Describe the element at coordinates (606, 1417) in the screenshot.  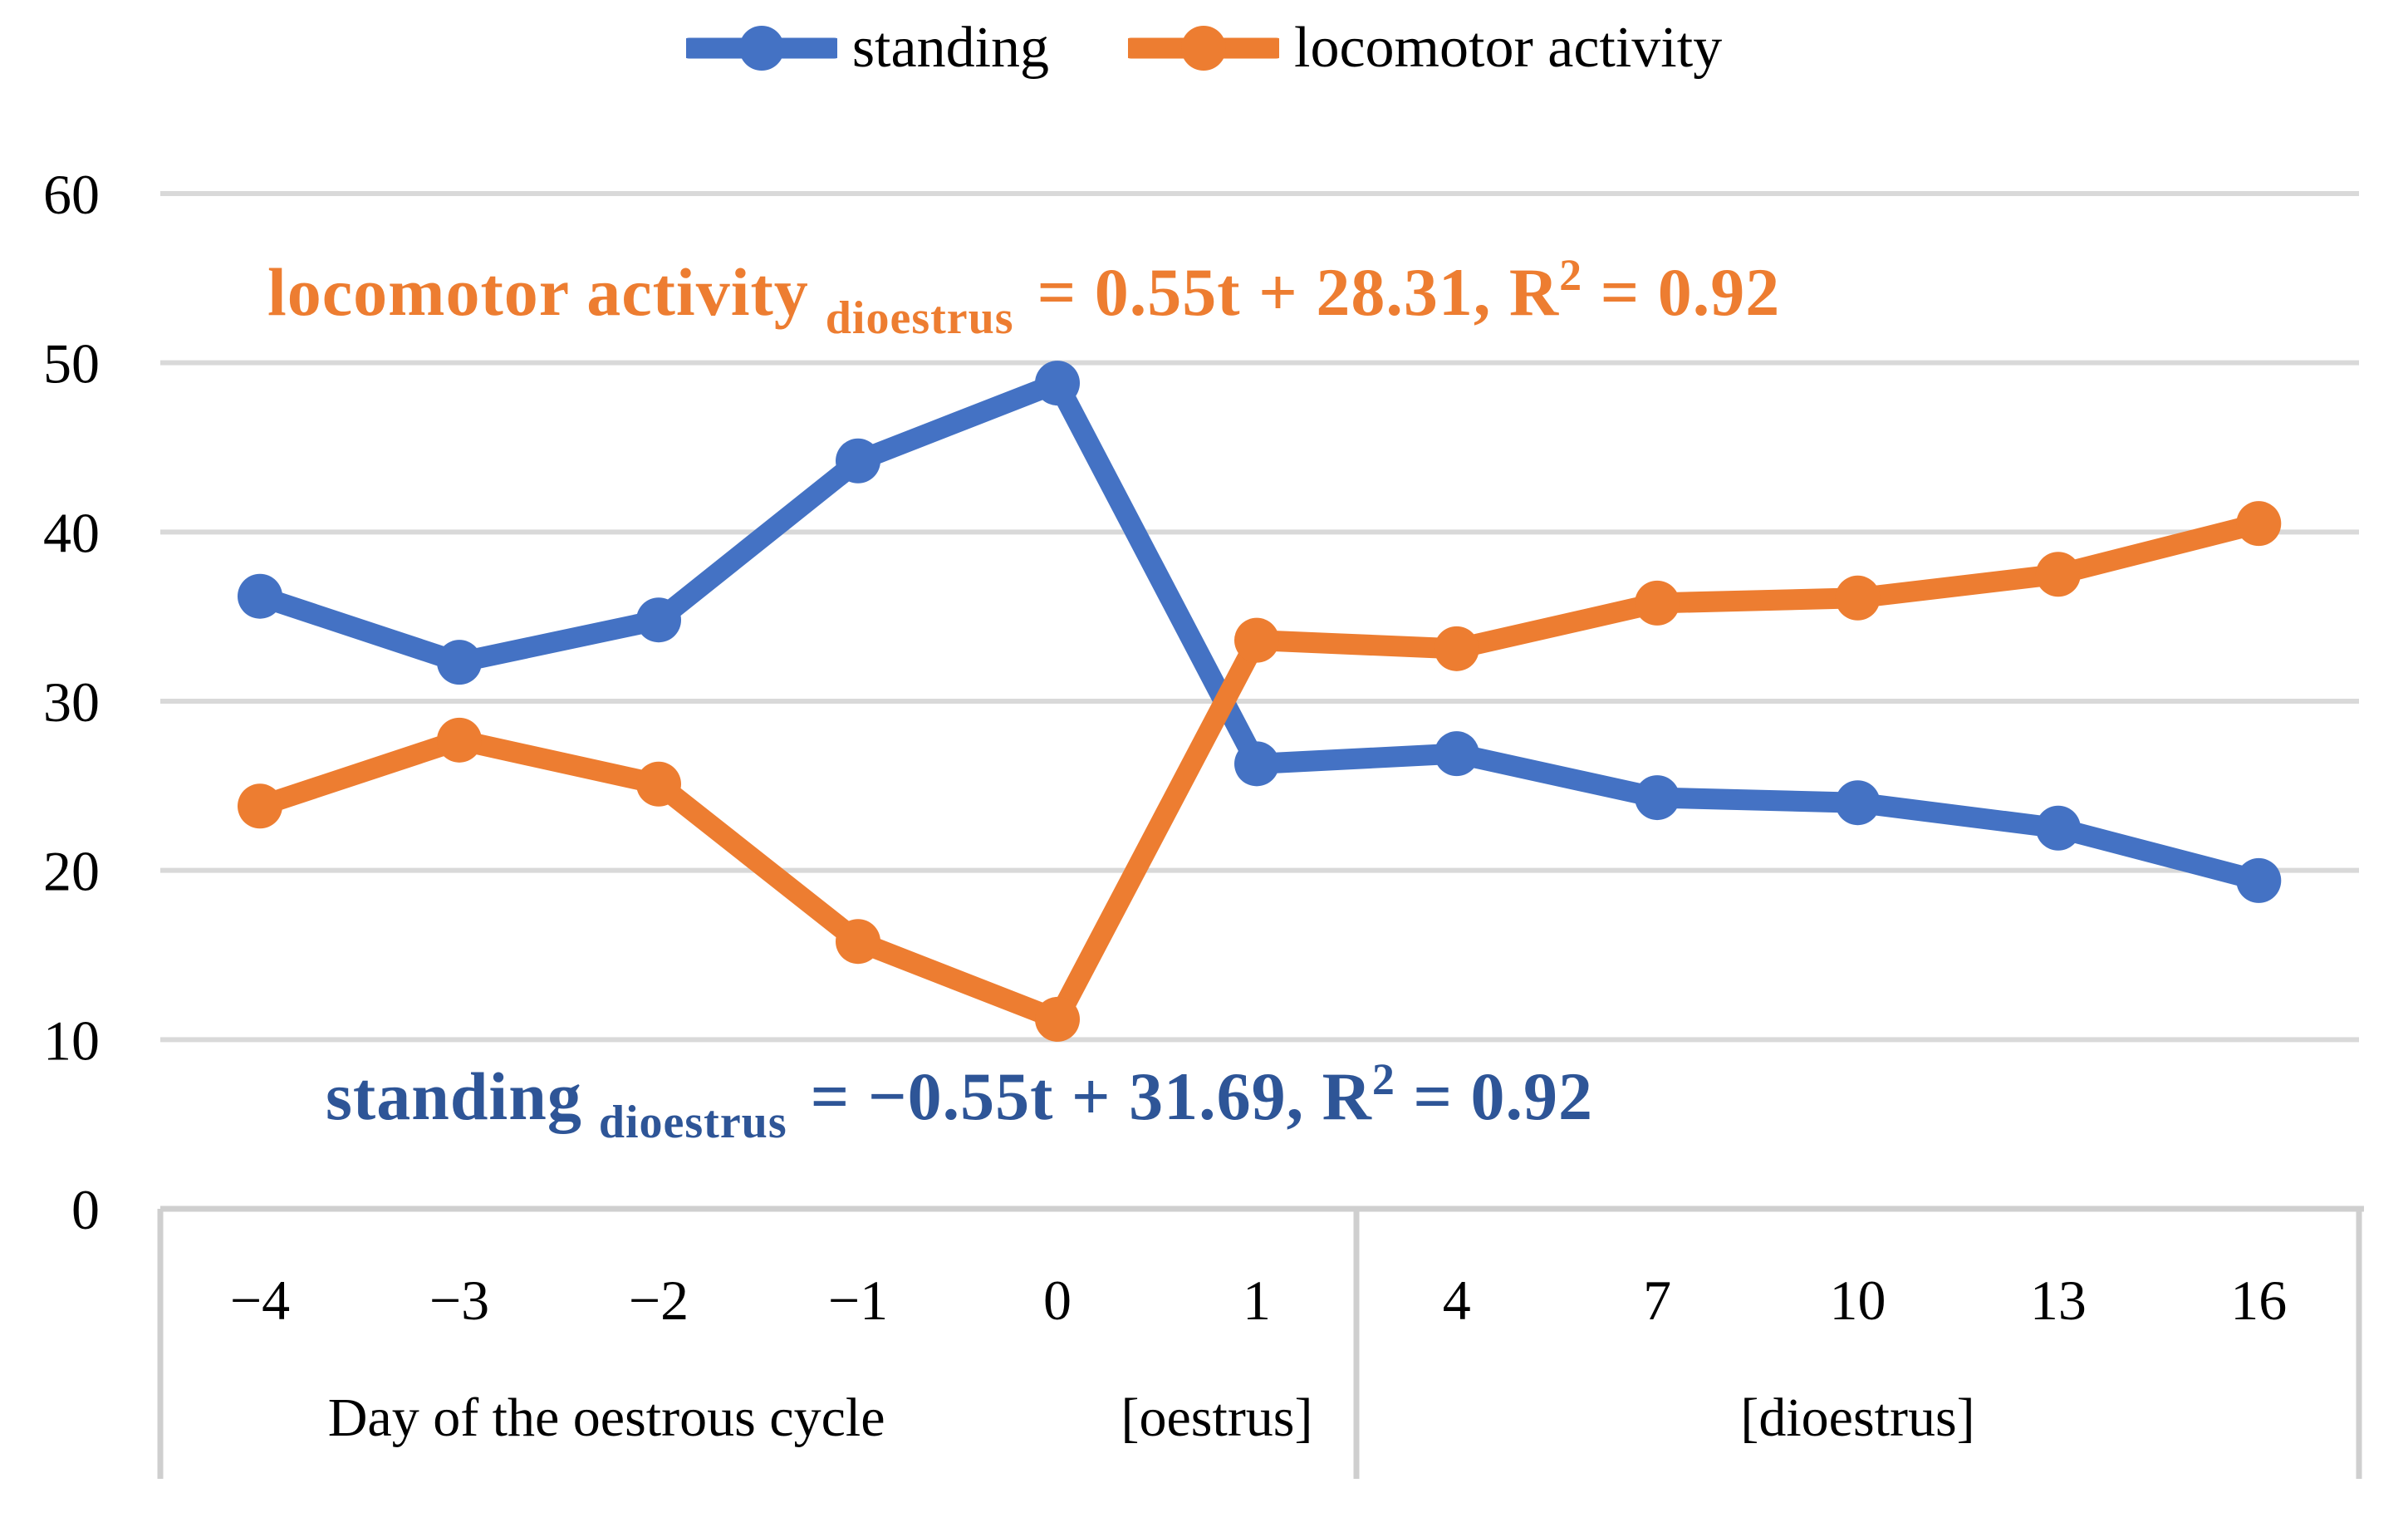
I see `x-axis-title: Day of the oestrous cycle` at that location.